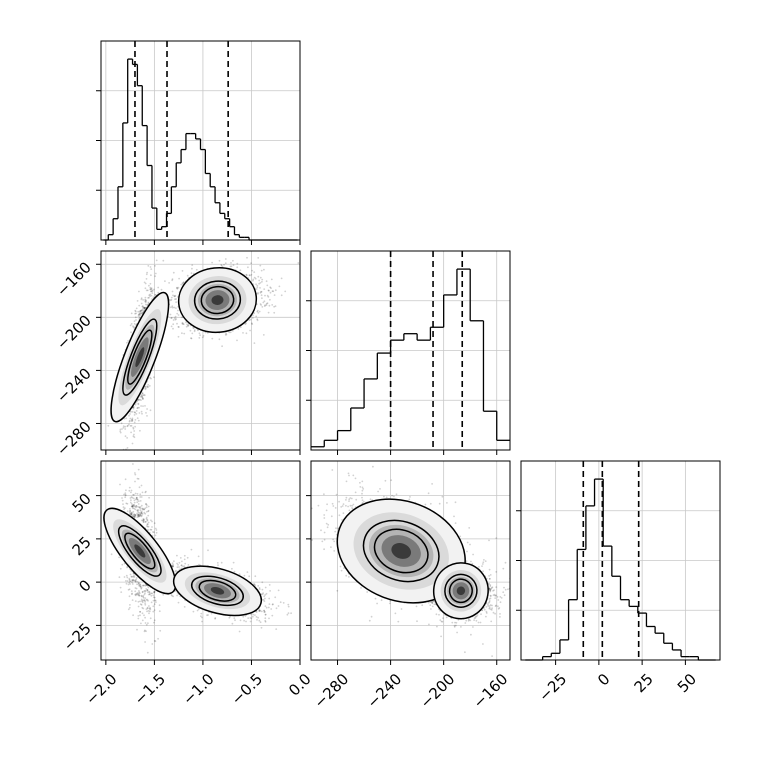 The image size is (760, 760). What do you see at coordinates (74, 279) in the screenshot?
I see `joint-param-1-vs-param-2-ytick-label-3: −160` at bounding box center [74, 279].